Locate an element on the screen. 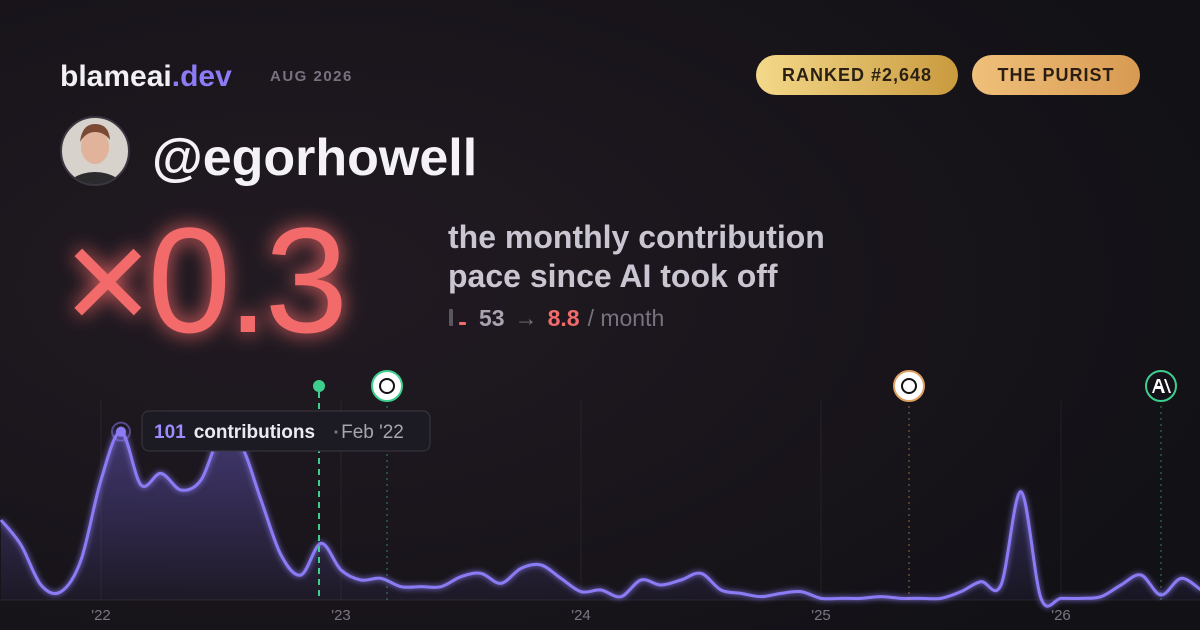 This screenshot has width=1200, height=630. badge-text: THE PURIST is located at coordinates (1055, 75).